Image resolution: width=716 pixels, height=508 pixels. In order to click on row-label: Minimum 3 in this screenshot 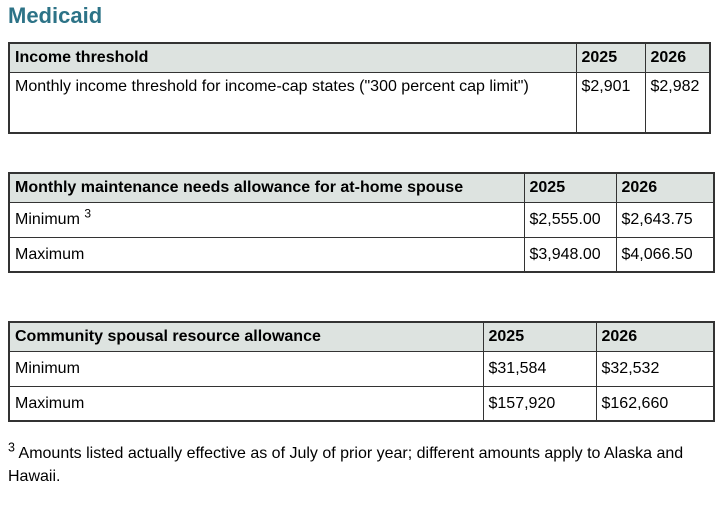, I will do `click(266, 219)`.